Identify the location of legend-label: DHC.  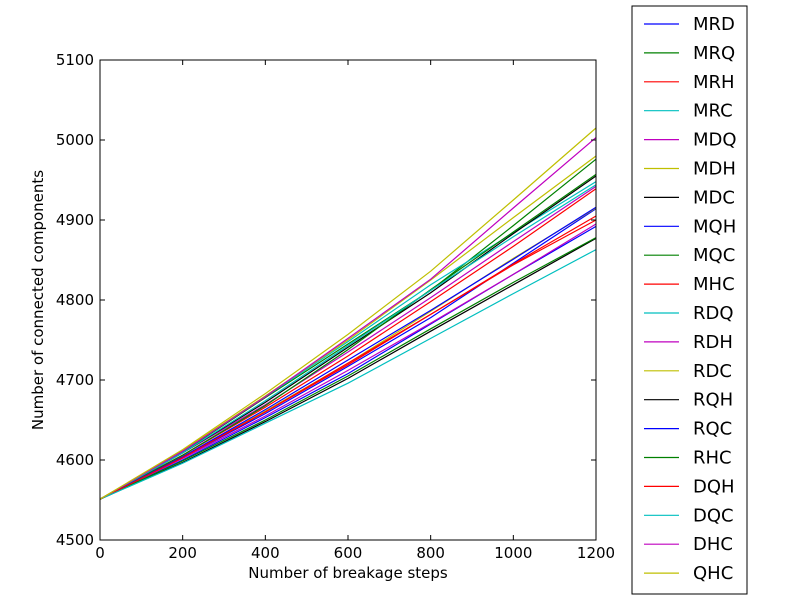
(713, 544).